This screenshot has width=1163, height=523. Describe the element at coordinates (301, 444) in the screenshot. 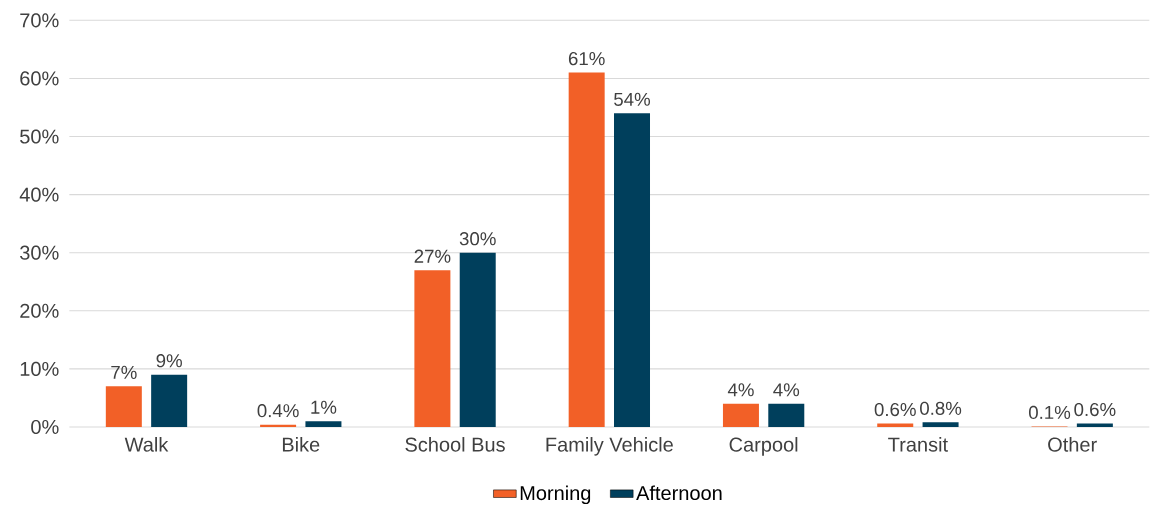

I see `x-tick-label: Bike` at that location.